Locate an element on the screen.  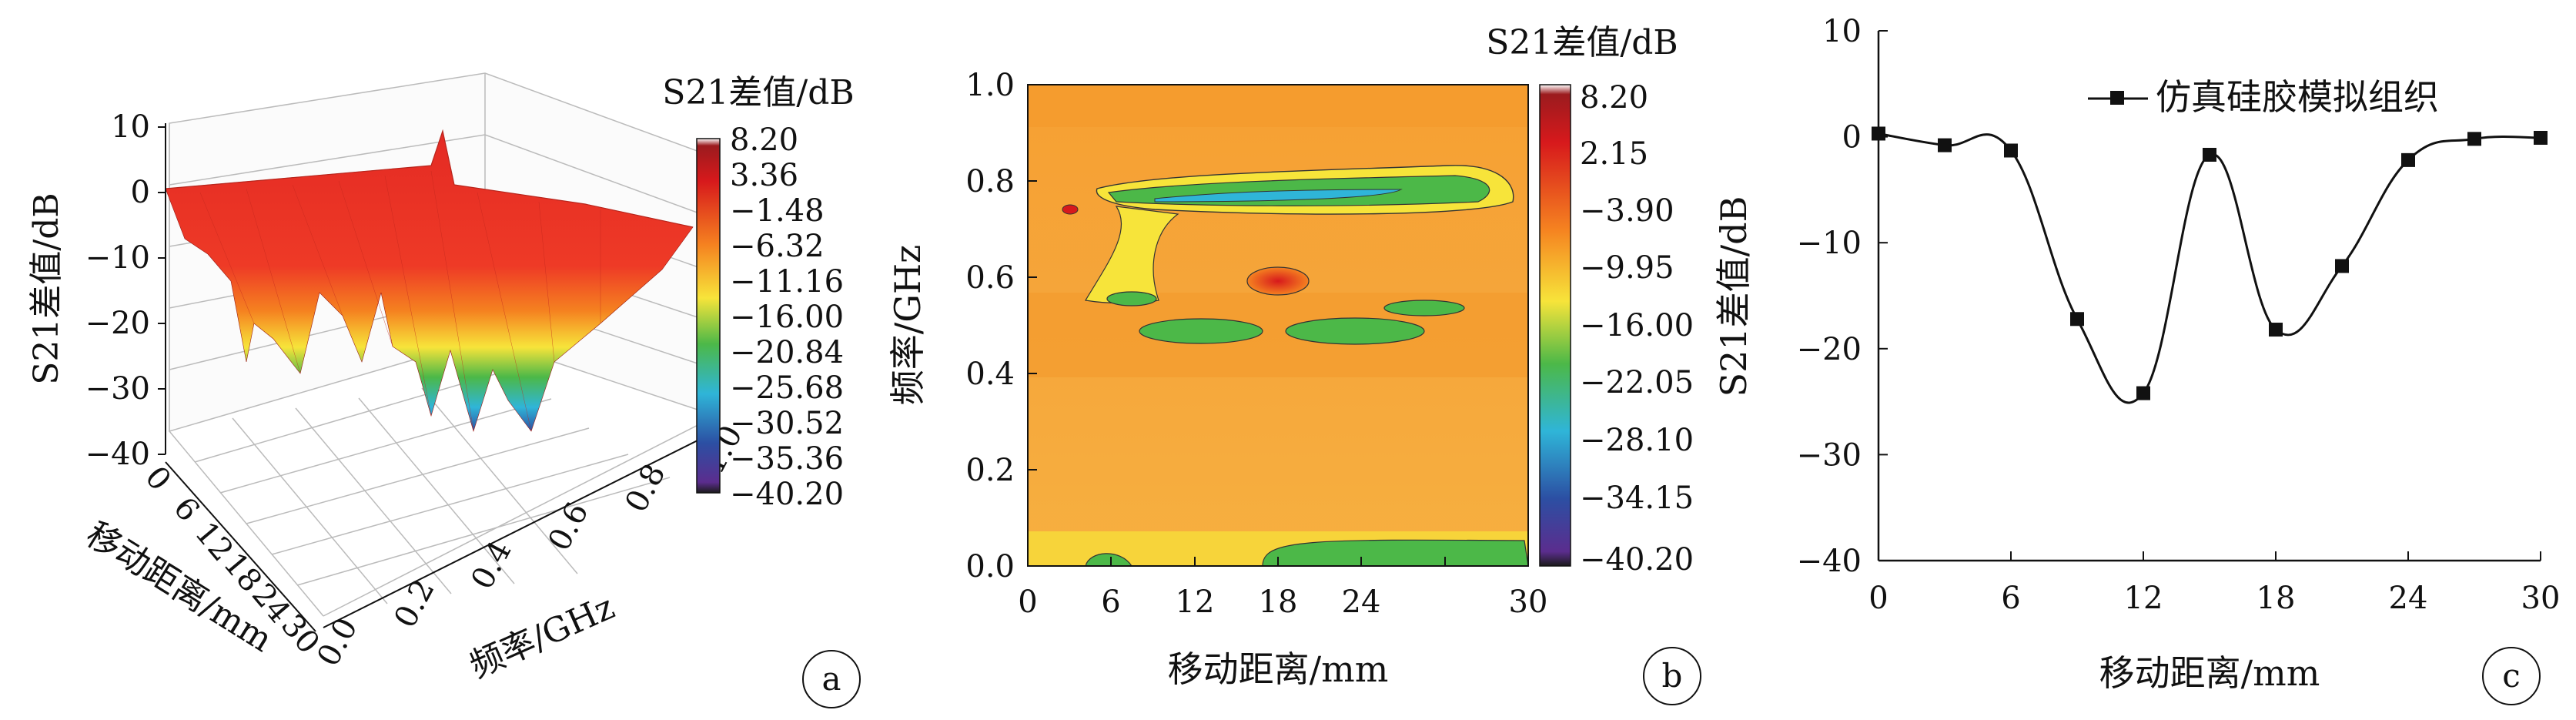
distance-axis is located at coordinates (240, 546).